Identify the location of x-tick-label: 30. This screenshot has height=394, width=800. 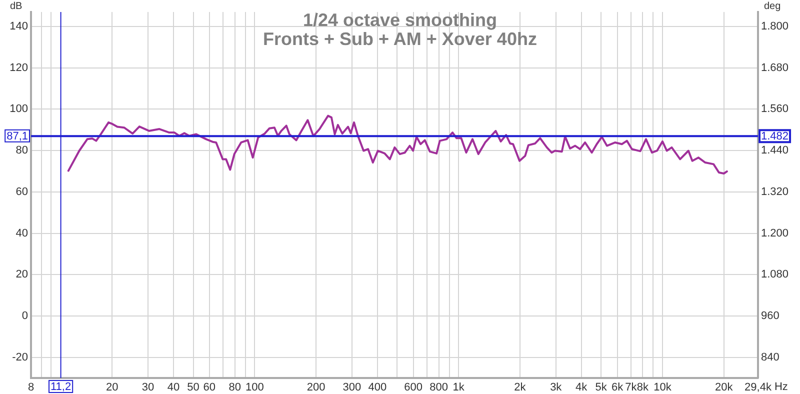
(148, 388).